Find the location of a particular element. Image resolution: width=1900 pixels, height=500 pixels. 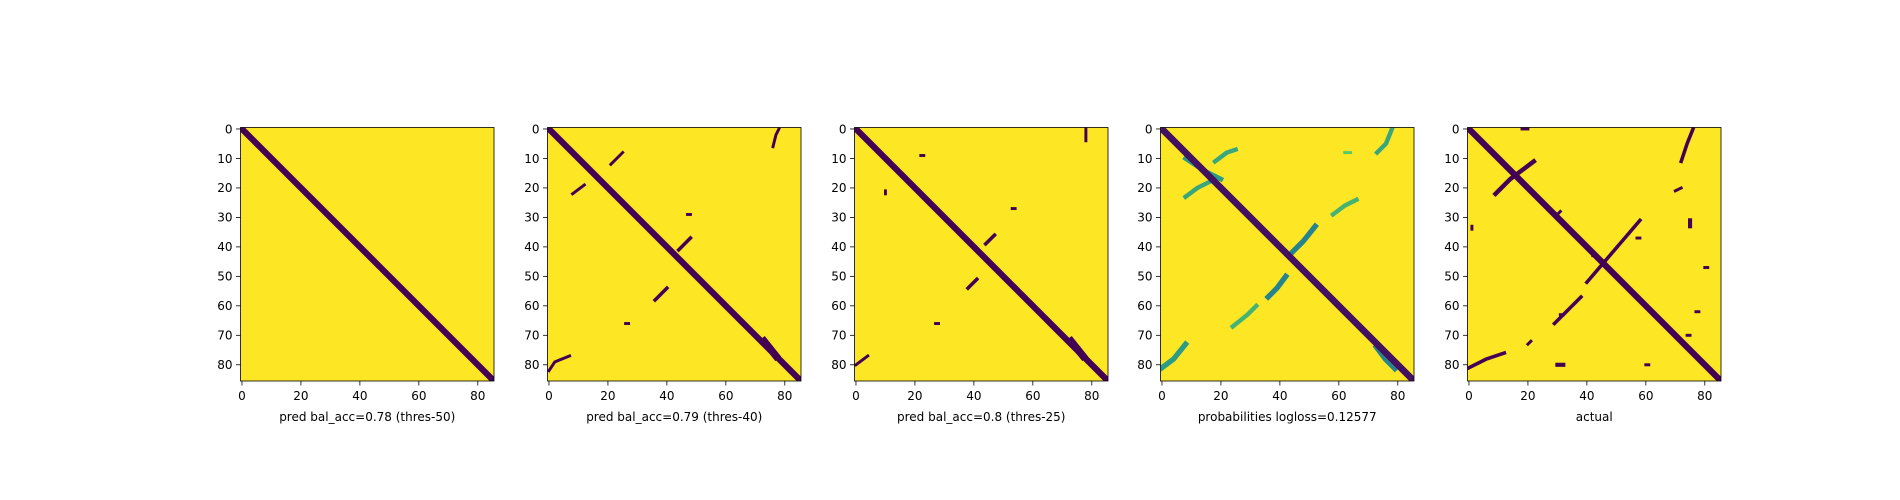

panel-caption: actual is located at coordinates (1594, 417).